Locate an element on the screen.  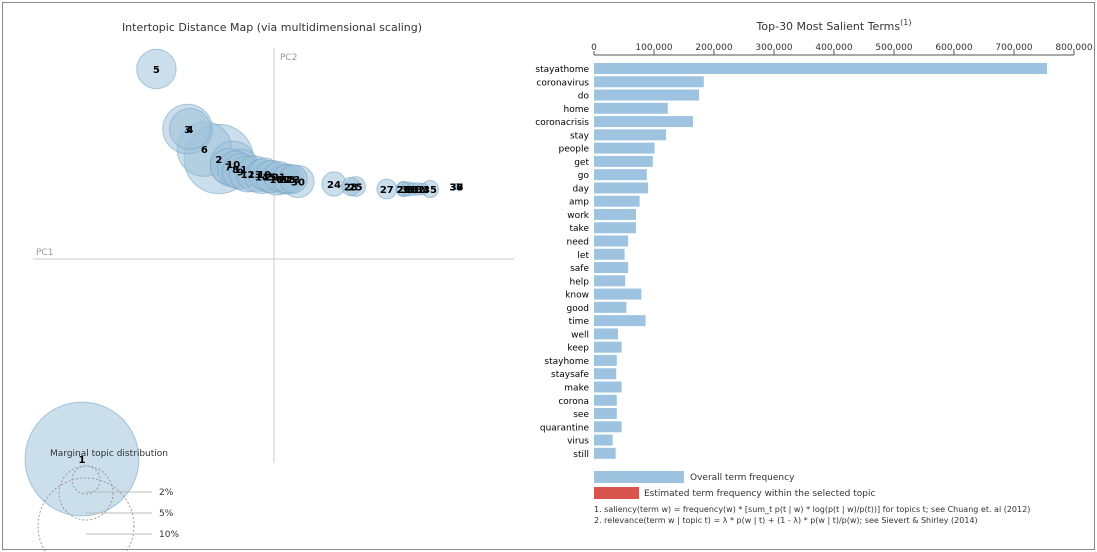
term-bar-work is located at coordinates (615, 214).